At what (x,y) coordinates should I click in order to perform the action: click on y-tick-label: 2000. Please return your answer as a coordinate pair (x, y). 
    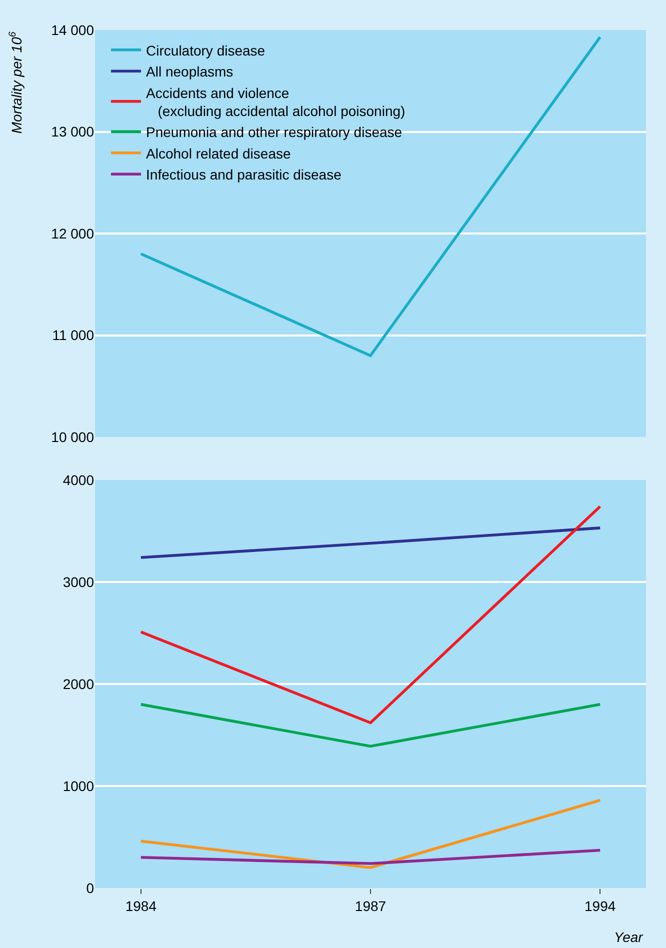
    Looking at the image, I should click on (78, 684).